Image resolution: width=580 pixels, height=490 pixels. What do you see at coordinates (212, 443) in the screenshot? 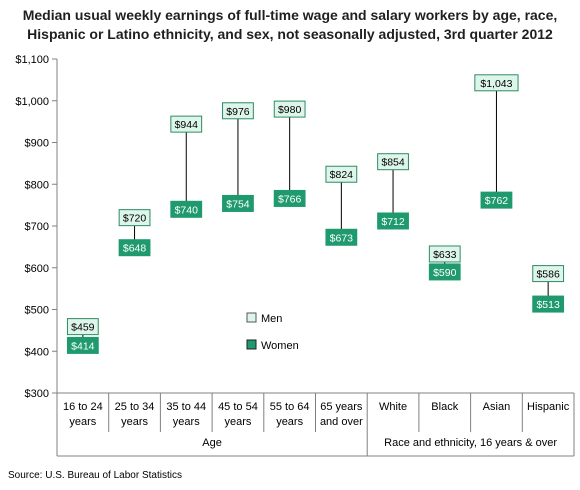
I see `group-label: Age` at bounding box center [212, 443].